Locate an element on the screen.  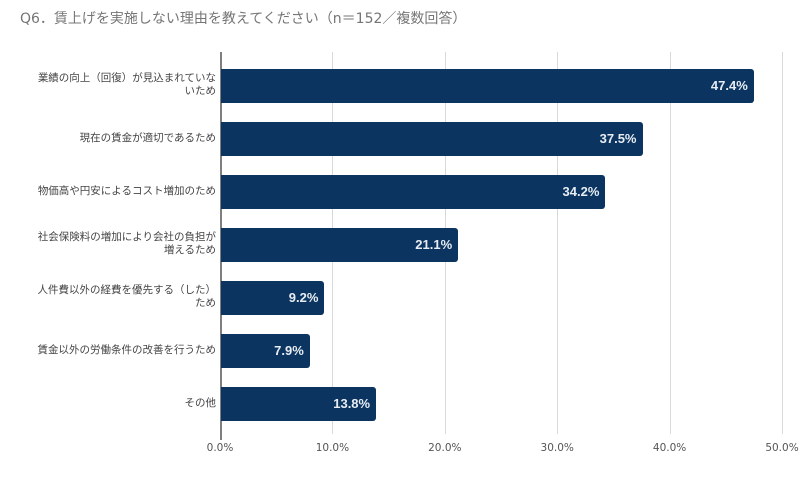
bar-value-label: 34.2% is located at coordinates (581, 191).